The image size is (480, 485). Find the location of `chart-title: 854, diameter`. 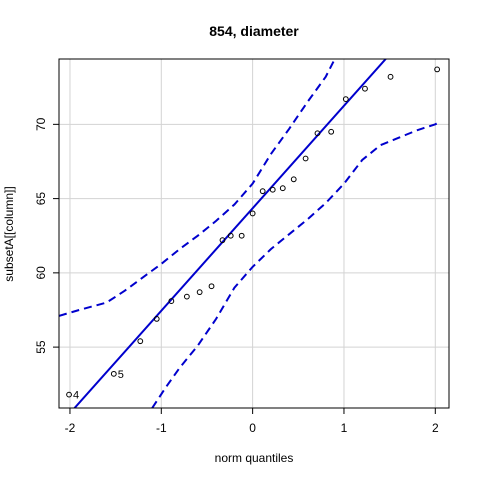

chart-title: 854, diameter is located at coordinates (254, 31).